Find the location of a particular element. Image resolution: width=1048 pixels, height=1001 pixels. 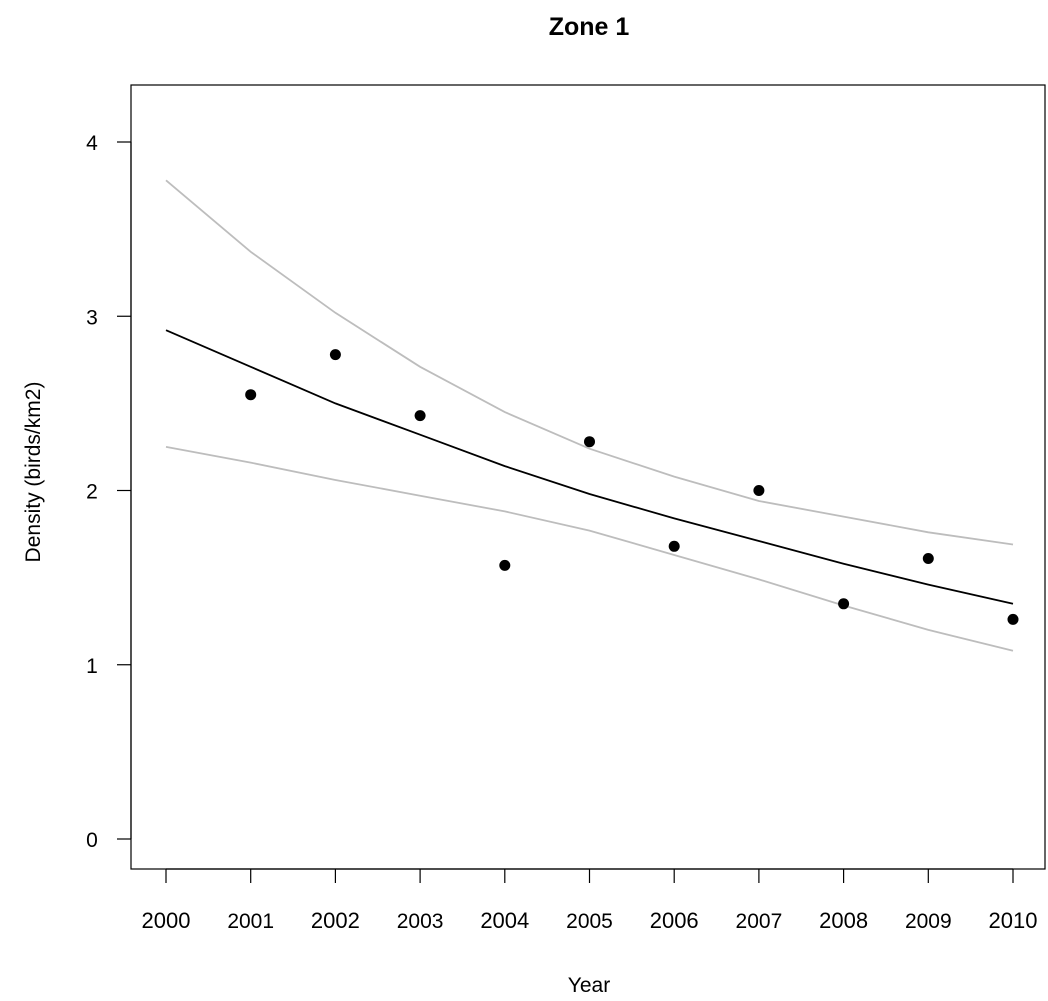

y-axis-label: Density (birds/km2) is located at coordinates (33, 472).